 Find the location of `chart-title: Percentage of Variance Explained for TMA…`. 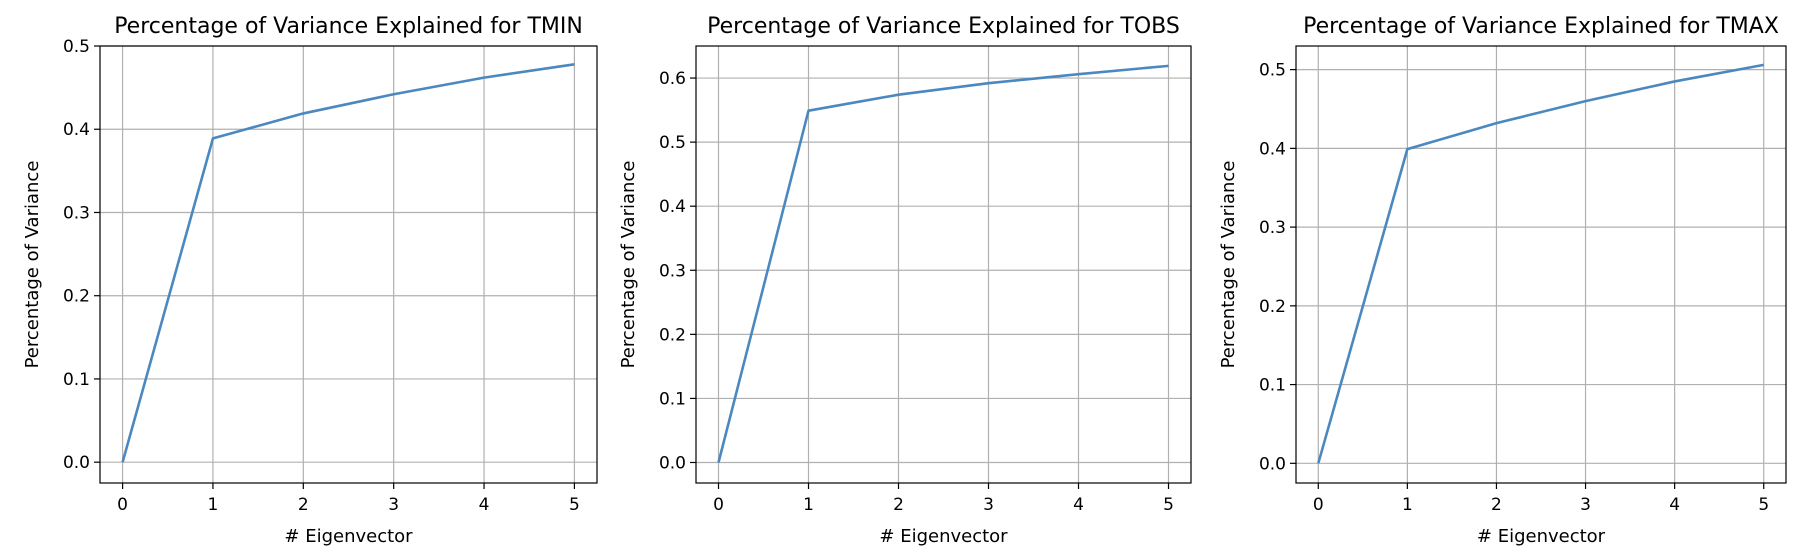

chart-title: Percentage of Variance Explained for TMA… is located at coordinates (1541, 26).